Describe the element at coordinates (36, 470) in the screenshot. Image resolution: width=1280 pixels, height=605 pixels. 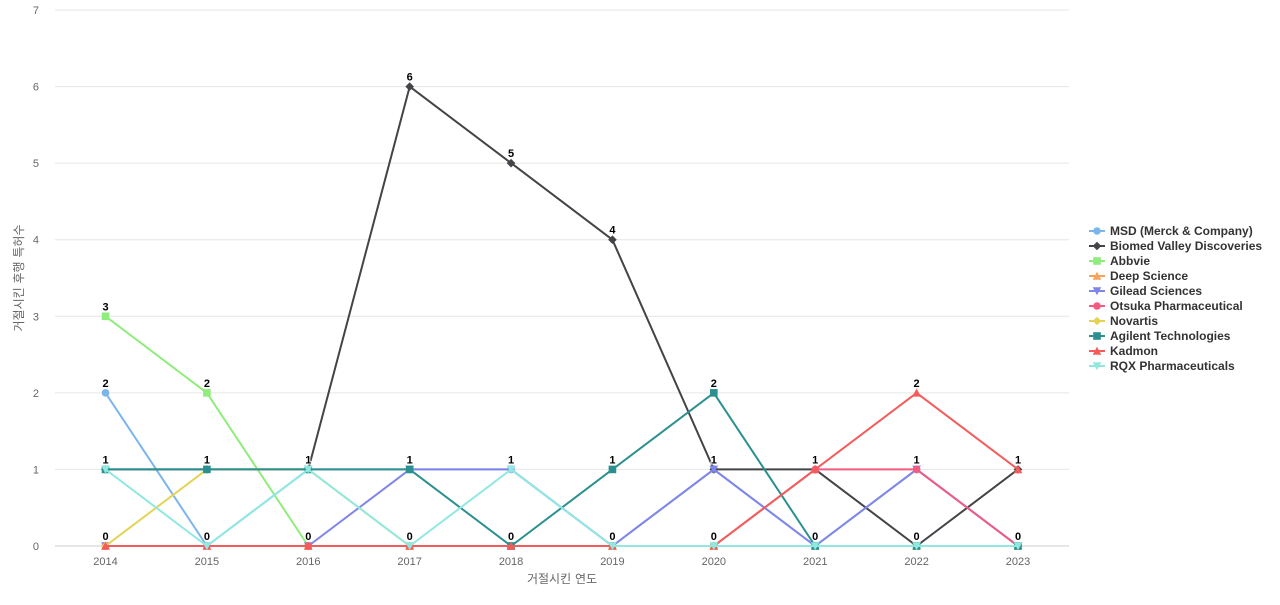
I see `y-tick-label: 1` at that location.